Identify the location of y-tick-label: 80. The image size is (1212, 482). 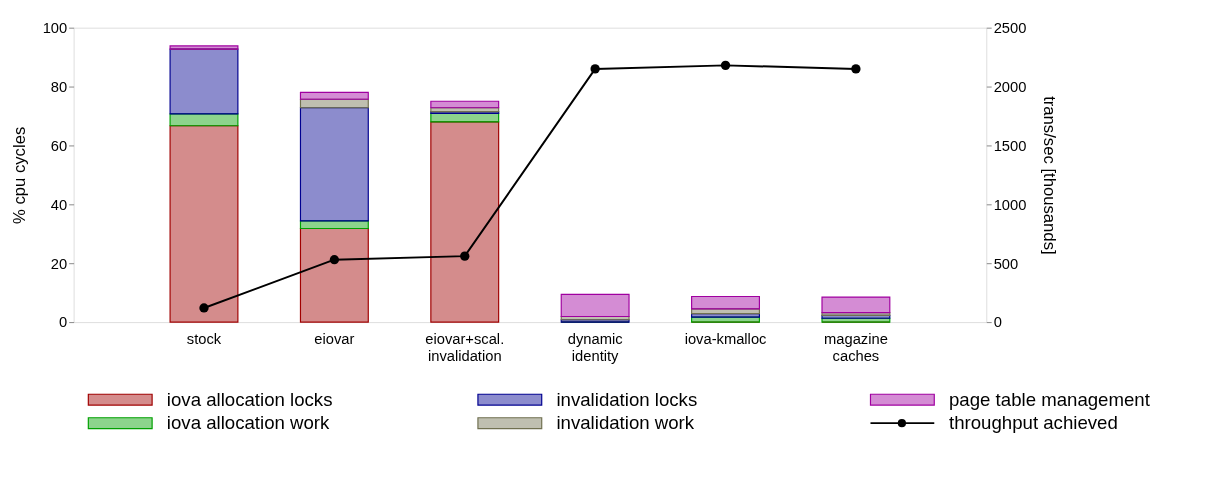
(59, 86).